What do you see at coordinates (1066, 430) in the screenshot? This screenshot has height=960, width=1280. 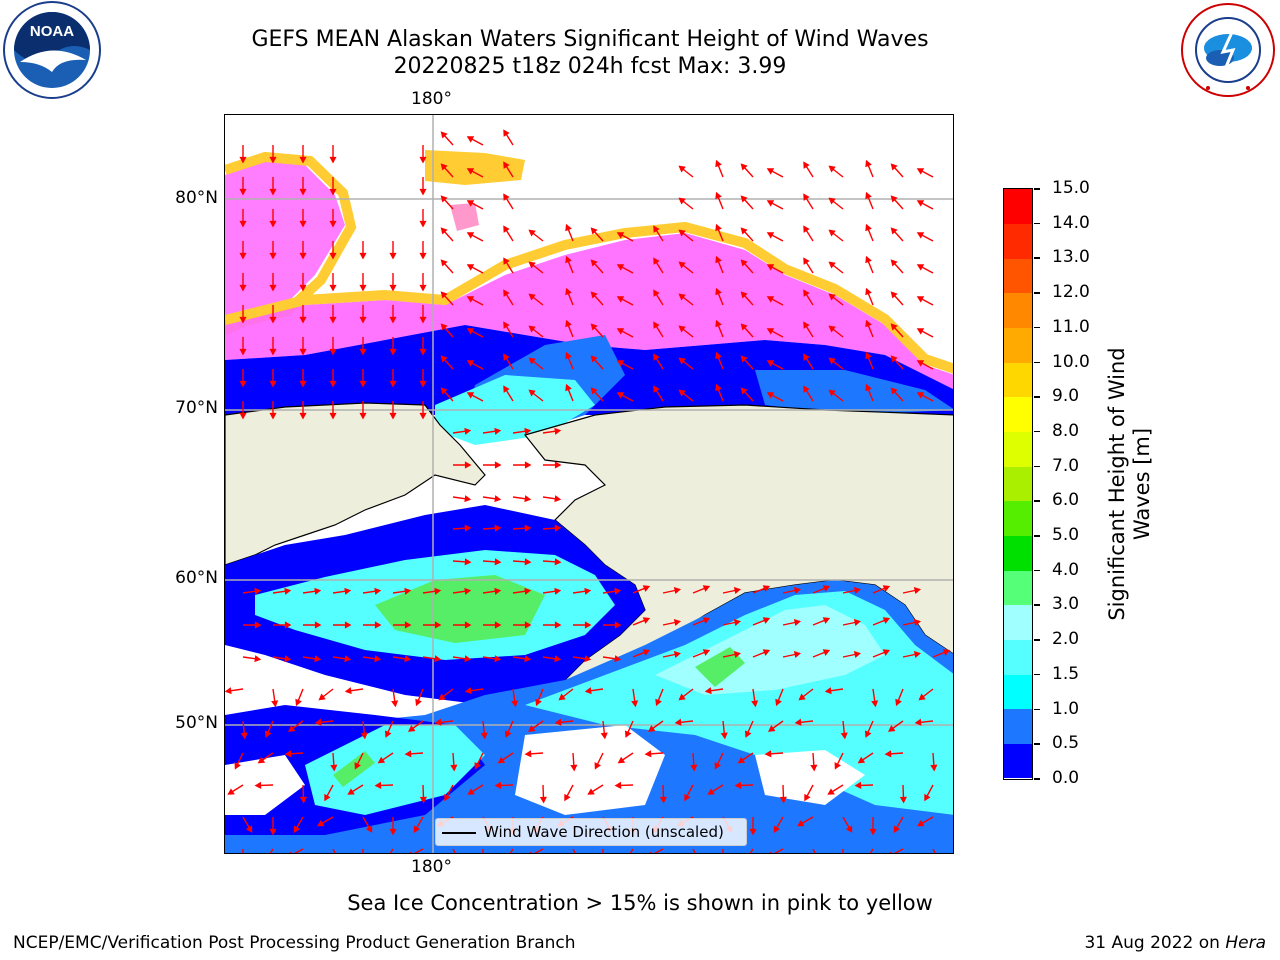 I see `colorbar-tick-label: 8.0` at bounding box center [1066, 430].